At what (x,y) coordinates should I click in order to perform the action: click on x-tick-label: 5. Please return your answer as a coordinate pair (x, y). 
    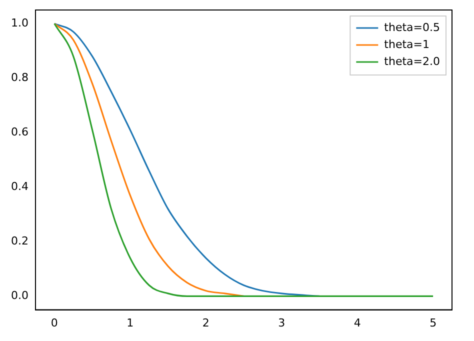
    Looking at the image, I should click on (433, 323).